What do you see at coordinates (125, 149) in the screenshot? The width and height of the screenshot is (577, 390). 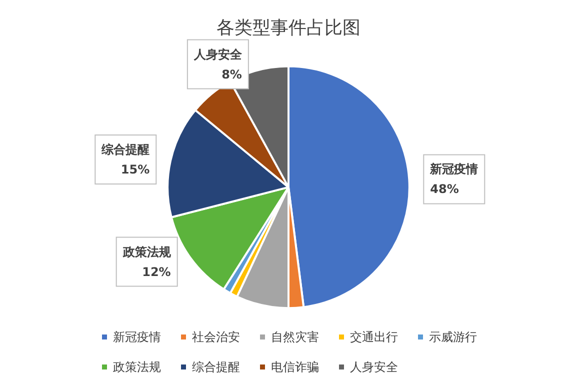 I see `slice-label: 综合提醒` at bounding box center [125, 149].